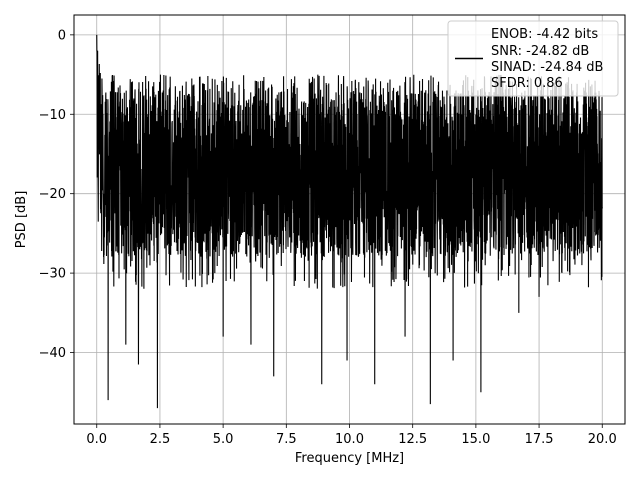 This screenshot has height=480, width=640. I want to click on legend-entry-snr: SNR: -24.82 dB, so click(540, 51).